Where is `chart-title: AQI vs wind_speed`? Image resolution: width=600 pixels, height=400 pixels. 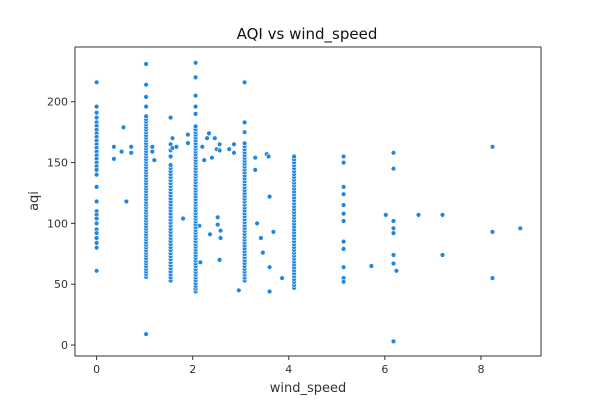 chart-title: AQI vs wind_speed is located at coordinates (307, 34).